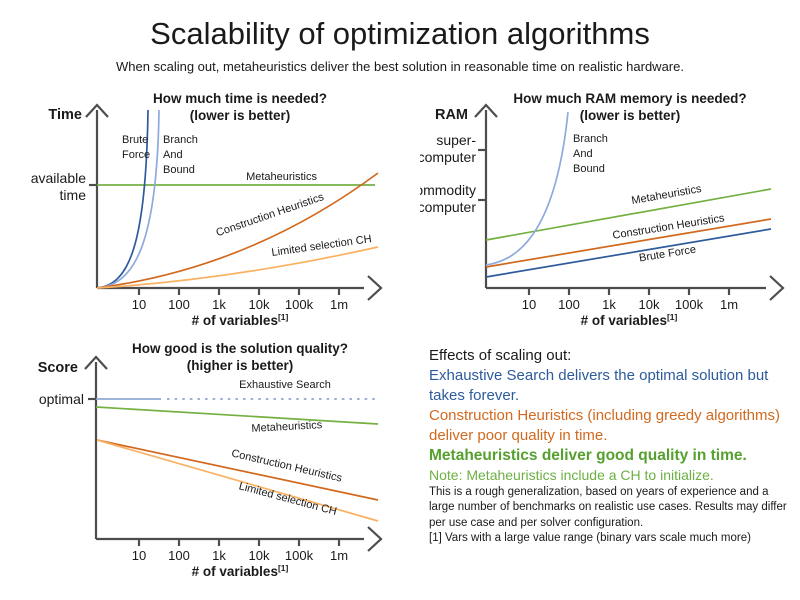 The width and height of the screenshot is (800, 600). What do you see at coordinates (339, 555) in the screenshot?
I see `score-tick-label-1m: 1m` at bounding box center [339, 555].